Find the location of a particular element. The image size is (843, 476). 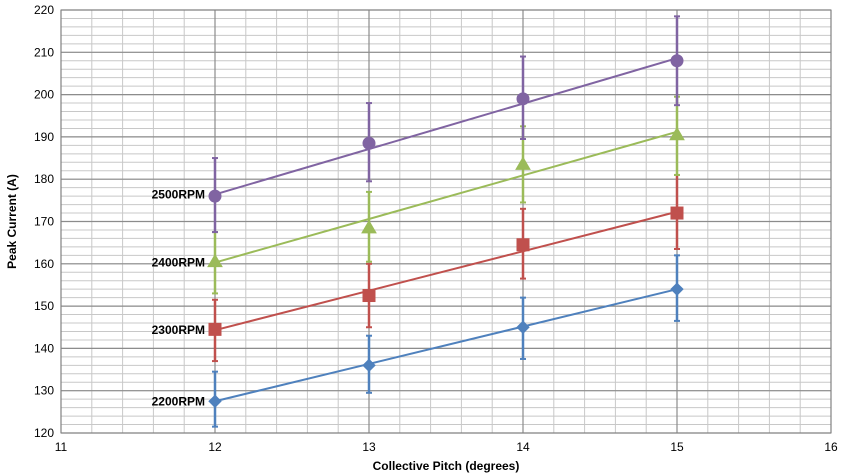

y-tick-label: 170 is located at coordinates (44, 222).